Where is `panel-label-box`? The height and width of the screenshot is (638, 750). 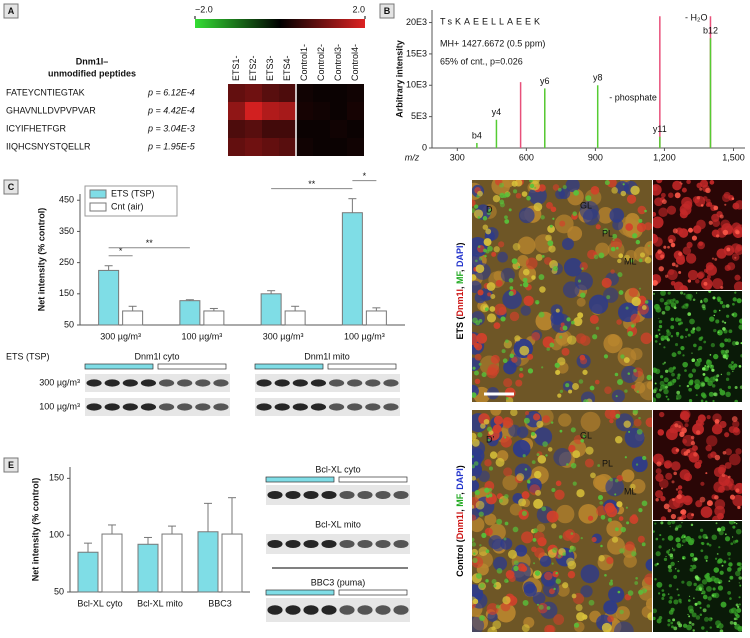
panel-label-box is located at coordinates (11, 465).